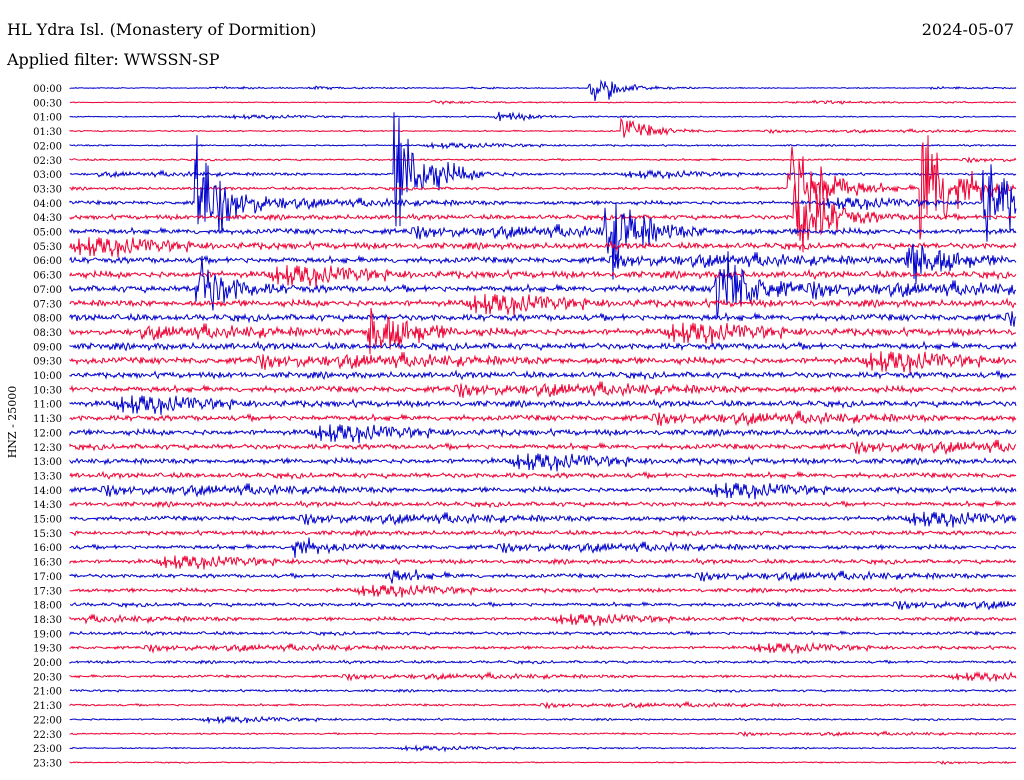  I want to click on plot-date: 2024-05-07, so click(967, 29).